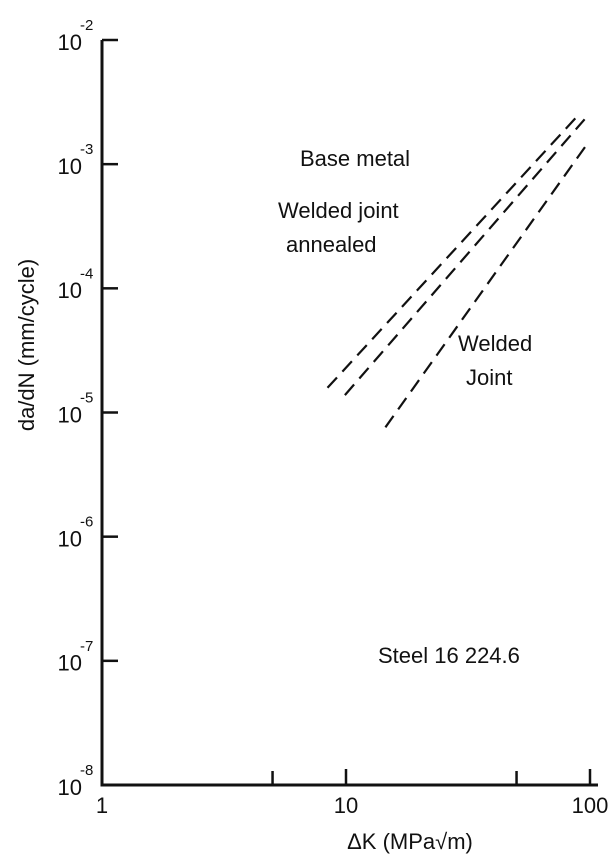  Describe the element at coordinates (410, 841) in the screenshot. I see `x-axis-label: ΔK (MPa√m)` at that location.